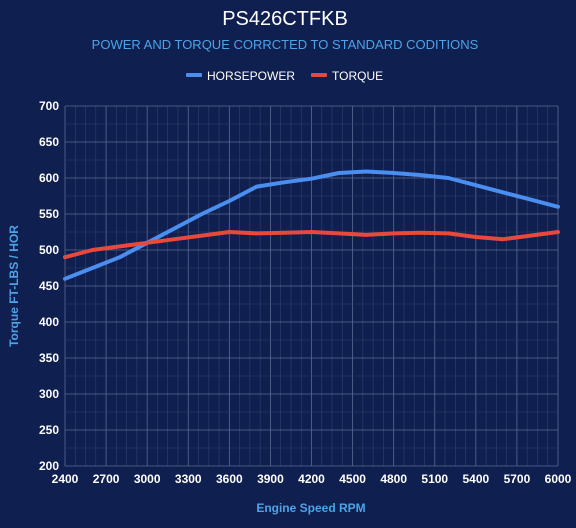 The height and width of the screenshot is (528, 576). What do you see at coordinates (147, 479) in the screenshot?
I see `x-tick-label: 3000` at bounding box center [147, 479].